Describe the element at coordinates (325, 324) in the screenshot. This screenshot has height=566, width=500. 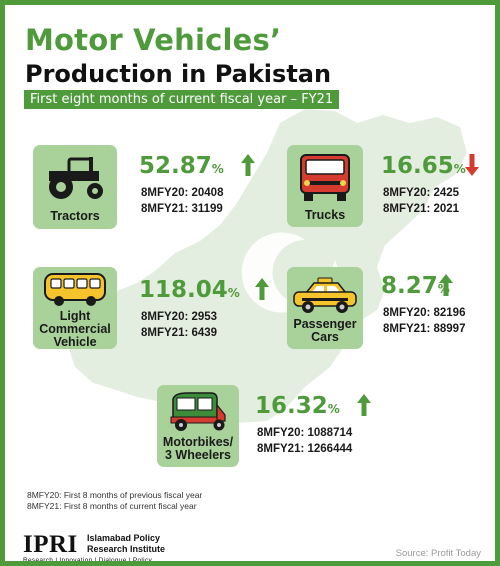
I see `cars-label-line-1: Passenger` at that location.